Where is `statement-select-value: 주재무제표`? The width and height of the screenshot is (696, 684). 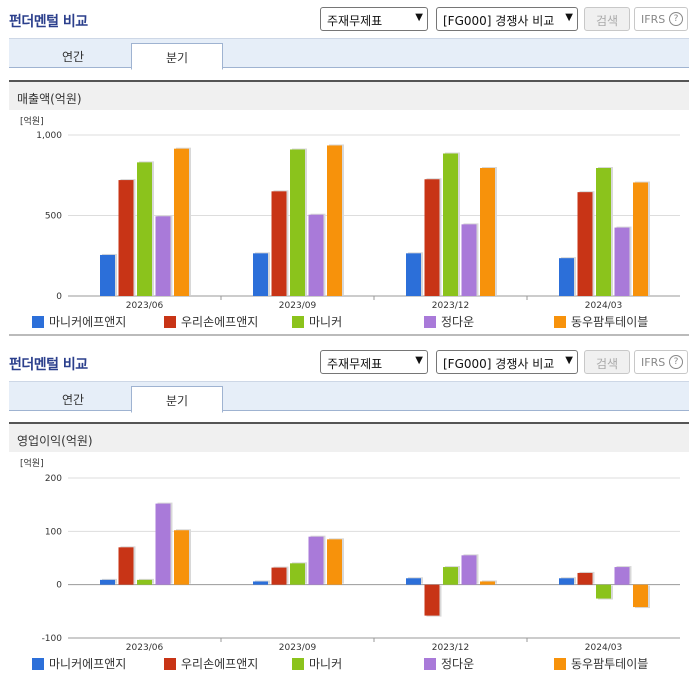 statement-select-value: 주재무제표 is located at coordinates (355, 21).